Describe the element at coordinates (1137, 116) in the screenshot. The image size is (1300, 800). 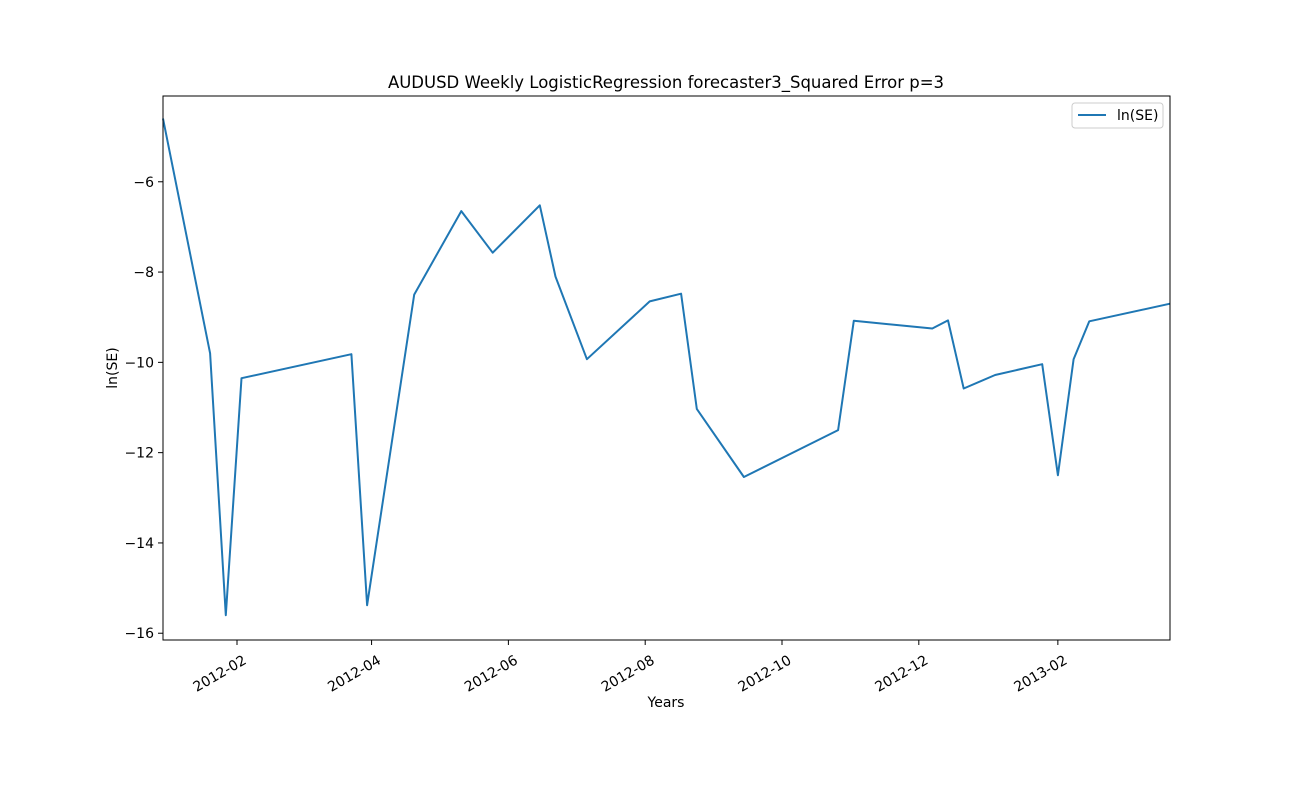
I see `legend-label-ln-se: ln(SE)` at that location.